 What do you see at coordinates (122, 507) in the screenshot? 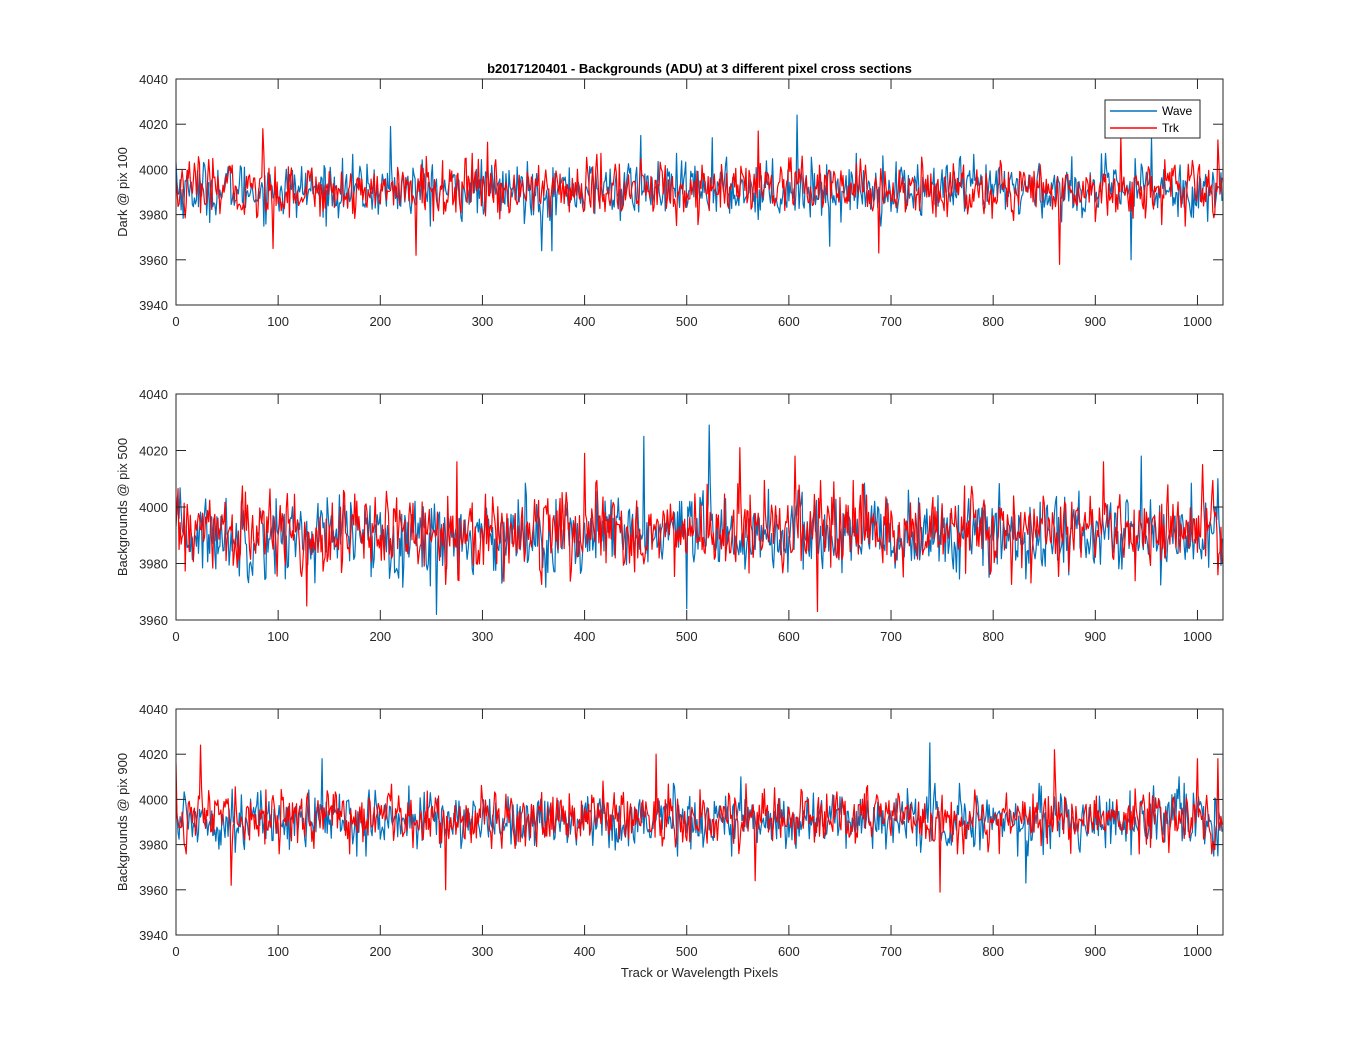
I see `y-axis-label: Backgrounds @ pix 500` at bounding box center [122, 507].